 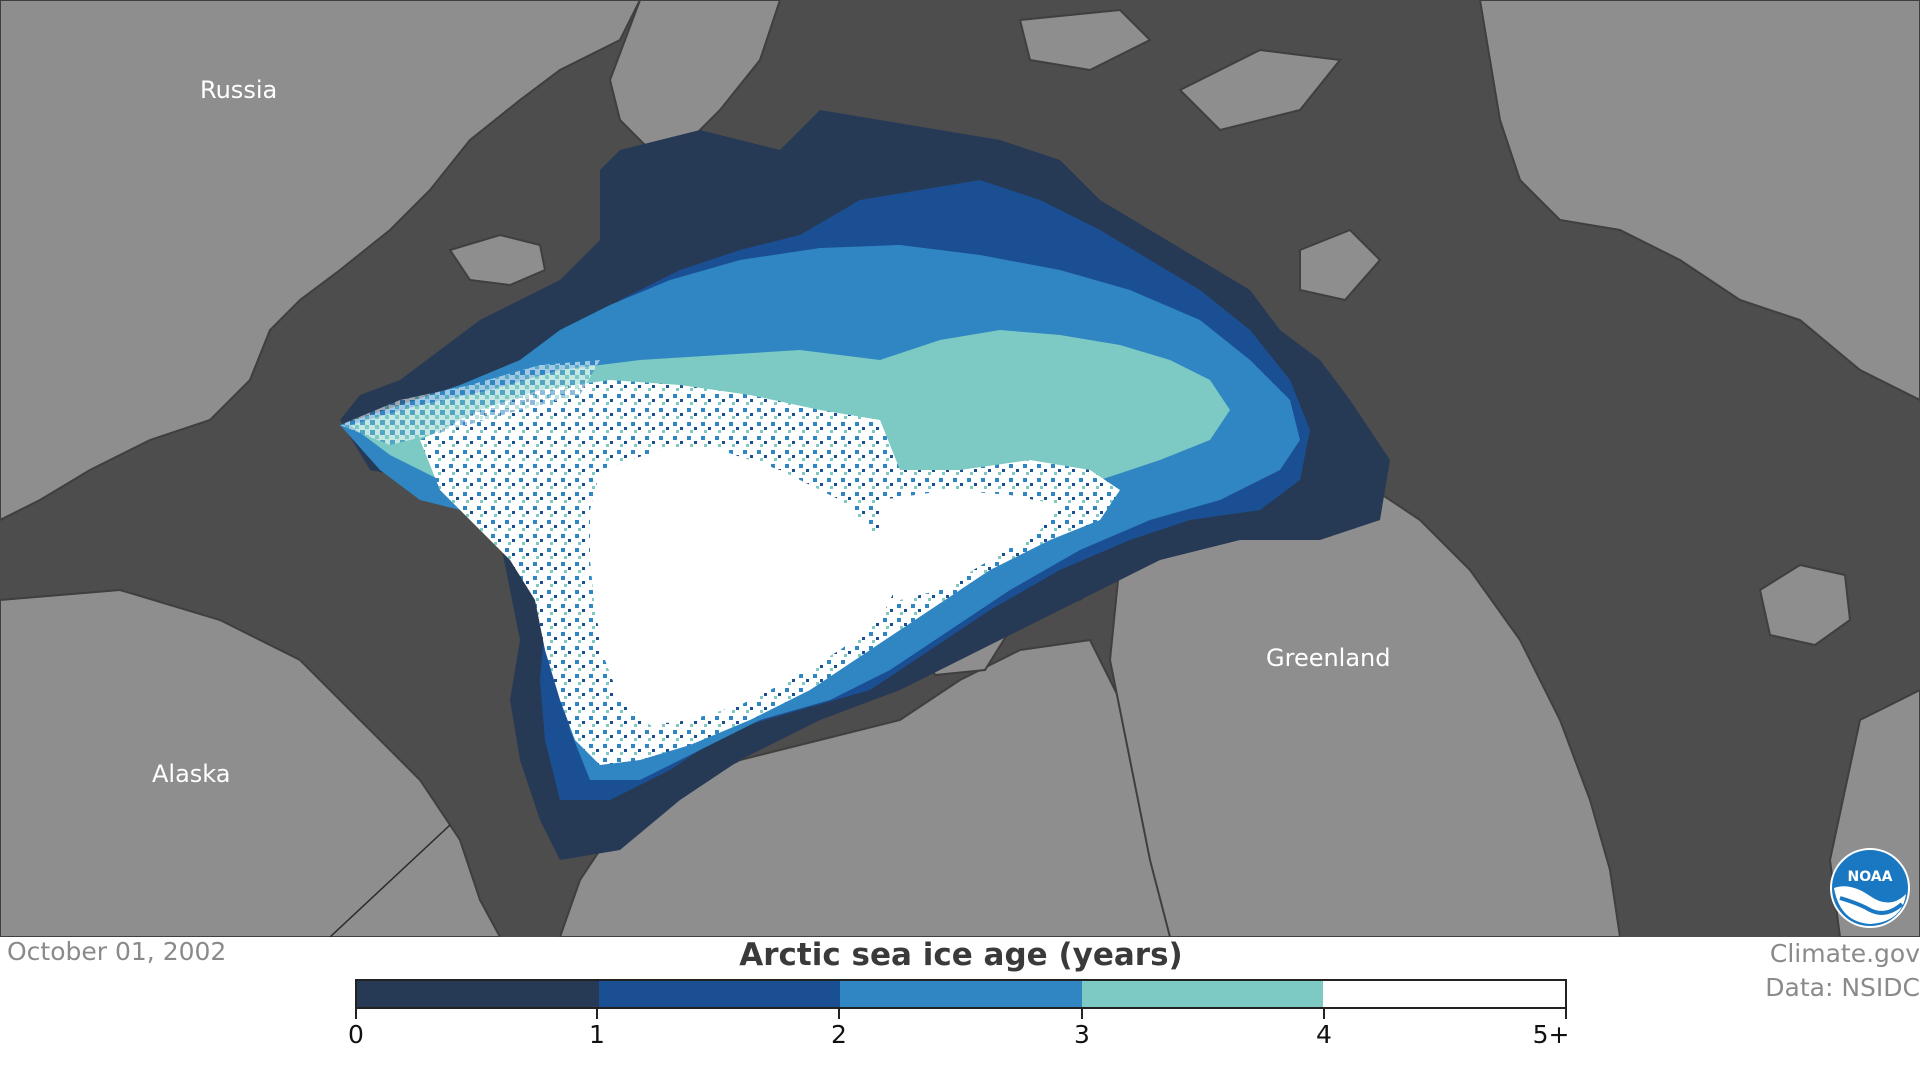 I want to click on alaska-label: Alaska, so click(x=191, y=774).